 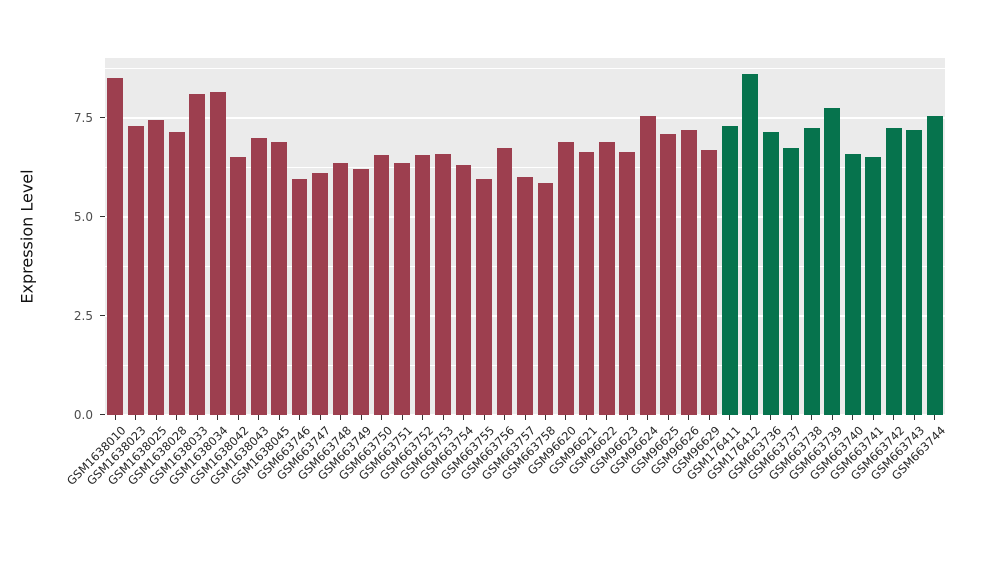 I want to click on y-axis: 0.0 2.5 5.0 7.5, so click(x=52, y=240).